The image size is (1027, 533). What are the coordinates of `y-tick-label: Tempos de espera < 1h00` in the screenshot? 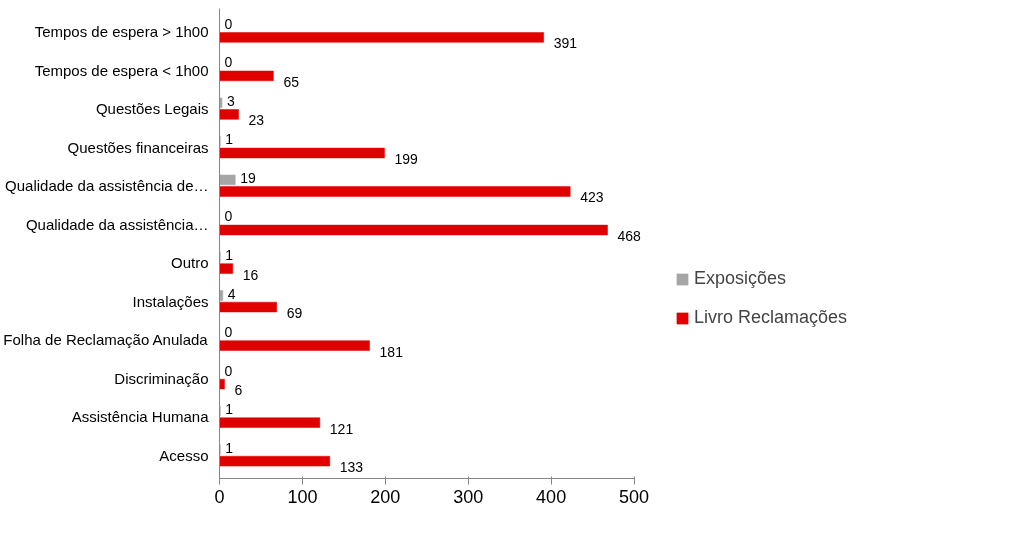 It's located at (121, 70).